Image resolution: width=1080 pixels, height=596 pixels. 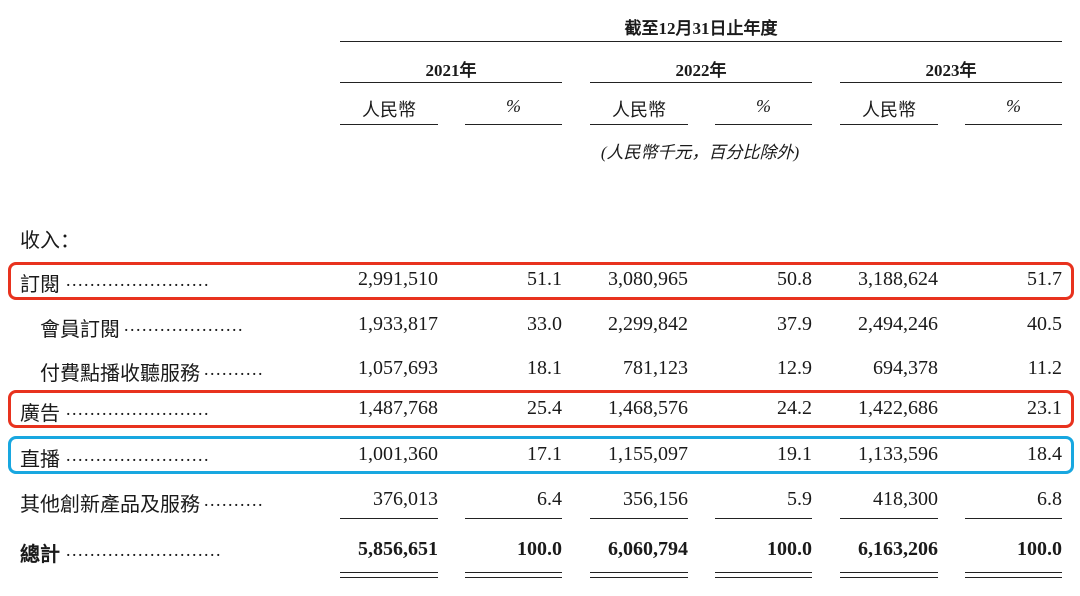 What do you see at coordinates (898, 549) in the screenshot?
I see `total-2023: 6,163,206` at bounding box center [898, 549].